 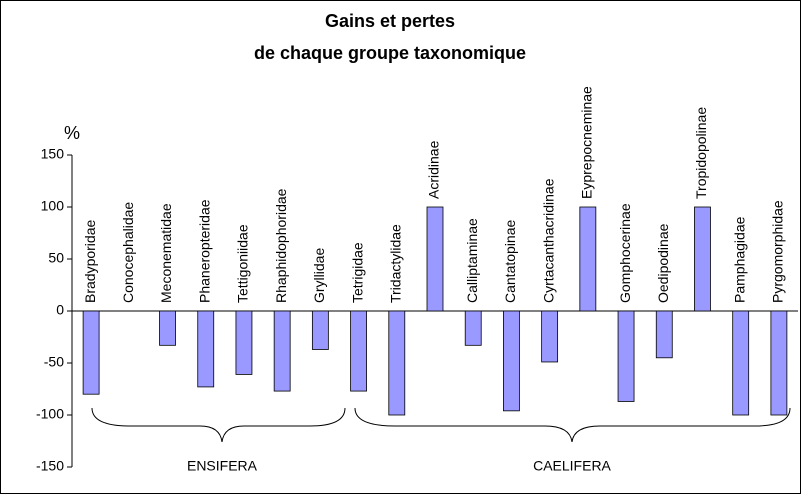 What do you see at coordinates (128, 252) in the screenshot?
I see `x-tick-label: Conocephalidae` at bounding box center [128, 252].